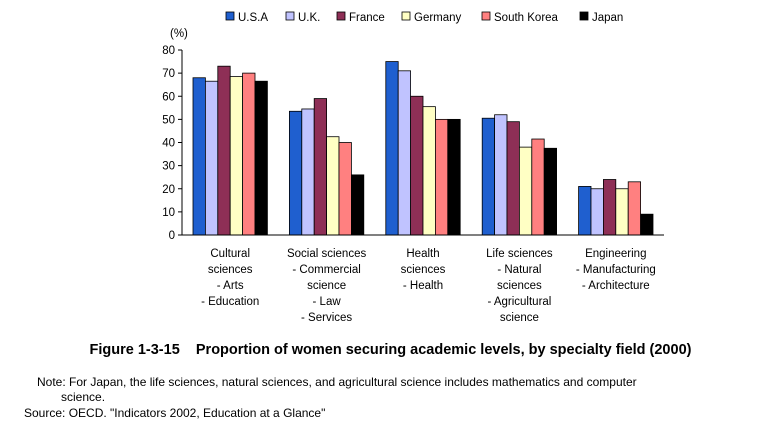  What do you see at coordinates (616, 286) in the screenshot?
I see `category-label-line: - Architecture` at bounding box center [616, 286].